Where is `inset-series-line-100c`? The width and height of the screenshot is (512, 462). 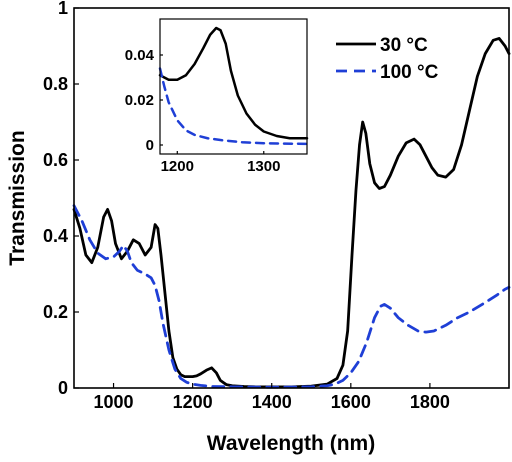 inset-series-line-100c is located at coordinates (233, 106).